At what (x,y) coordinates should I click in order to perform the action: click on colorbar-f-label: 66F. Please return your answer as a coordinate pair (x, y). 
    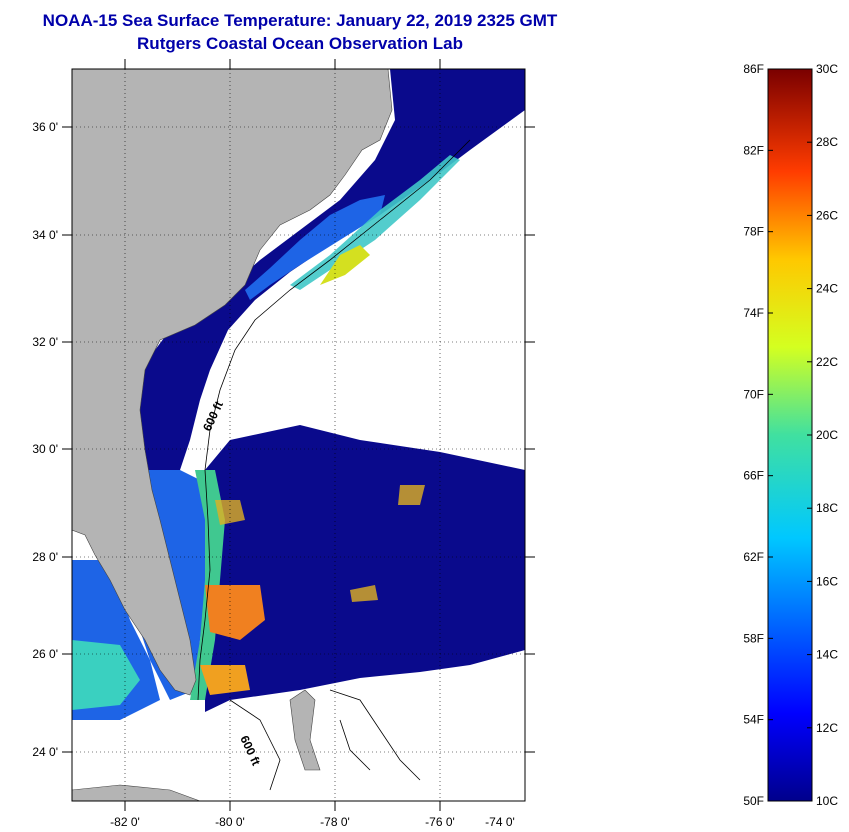
    Looking at the image, I should click on (753, 476).